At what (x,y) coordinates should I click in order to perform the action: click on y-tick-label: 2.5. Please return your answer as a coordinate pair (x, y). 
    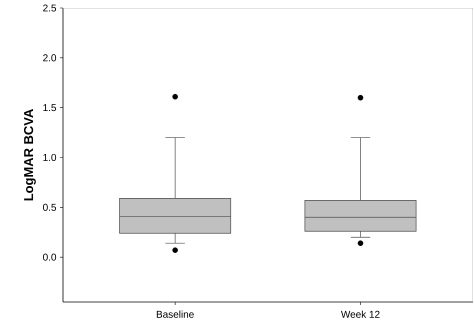
    Looking at the image, I should click on (49, 8).